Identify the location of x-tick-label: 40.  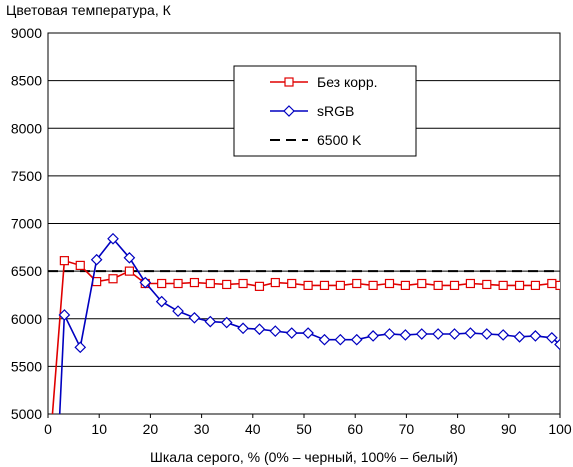
(253, 429).